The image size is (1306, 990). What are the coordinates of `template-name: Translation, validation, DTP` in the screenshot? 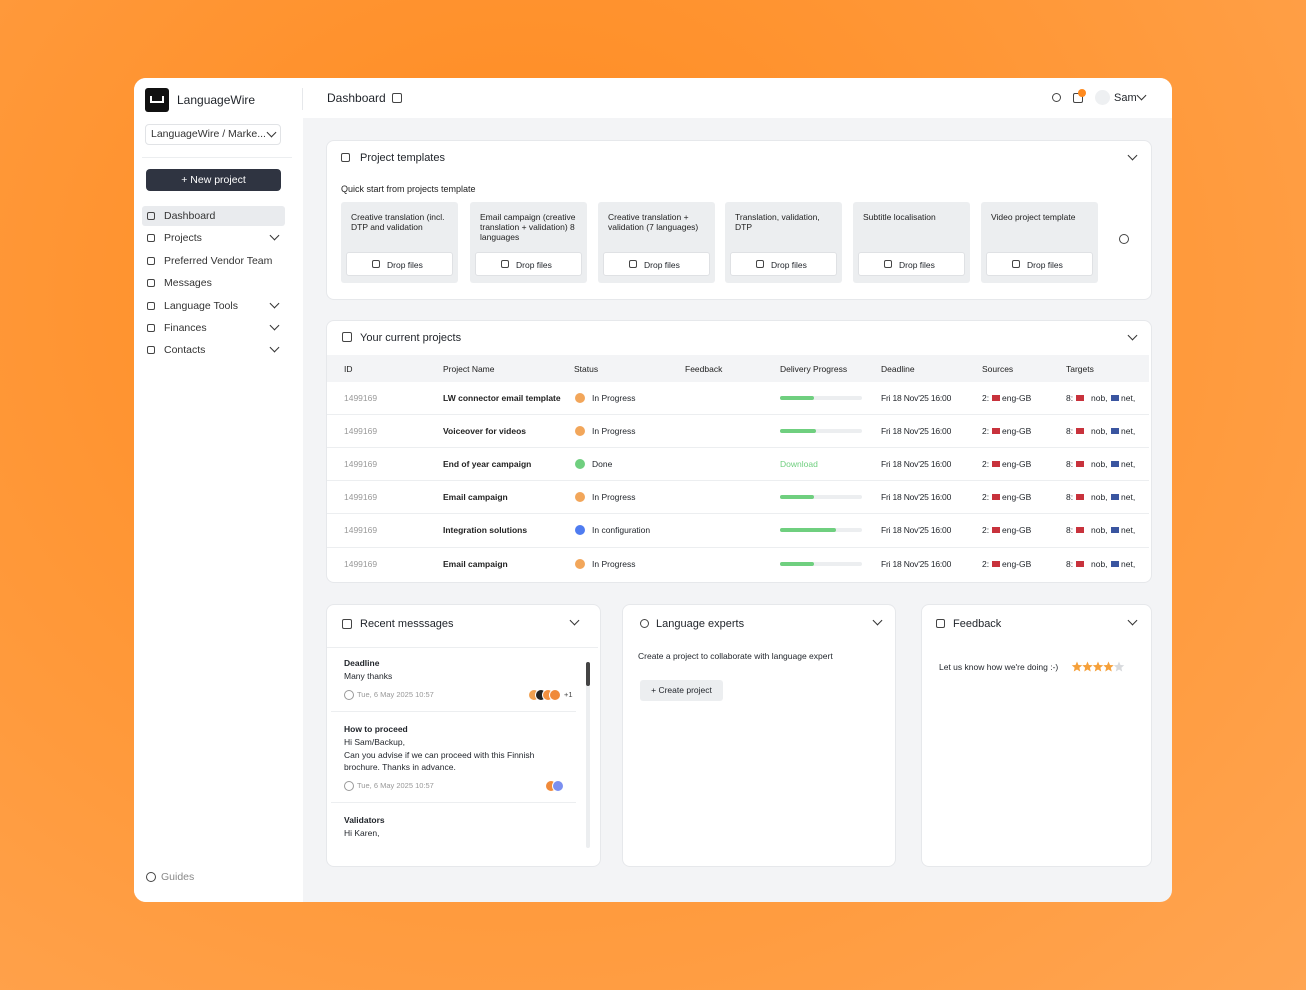 It's located at (777, 222).